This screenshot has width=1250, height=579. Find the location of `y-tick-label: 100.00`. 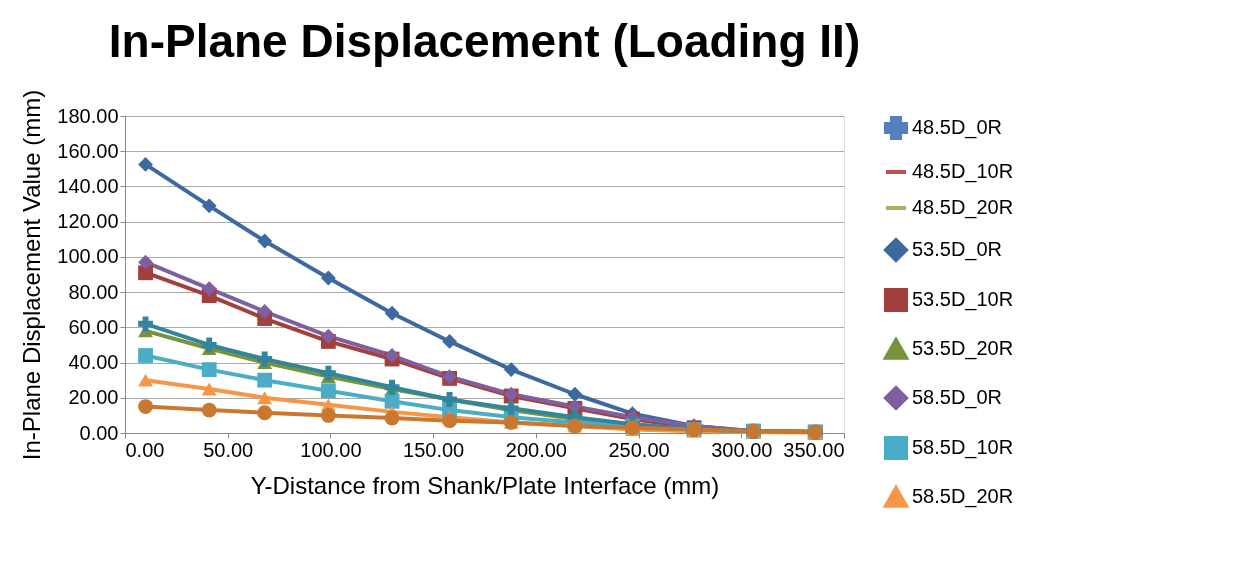

y-tick-label: 100.00 is located at coordinates (88, 256).